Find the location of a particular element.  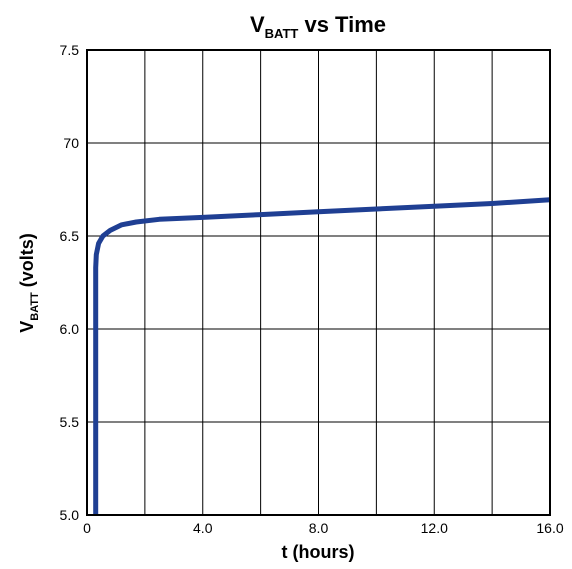

x-tick-labels: 0 4.0 8.0 12.0 16.0 is located at coordinates (323, 528).